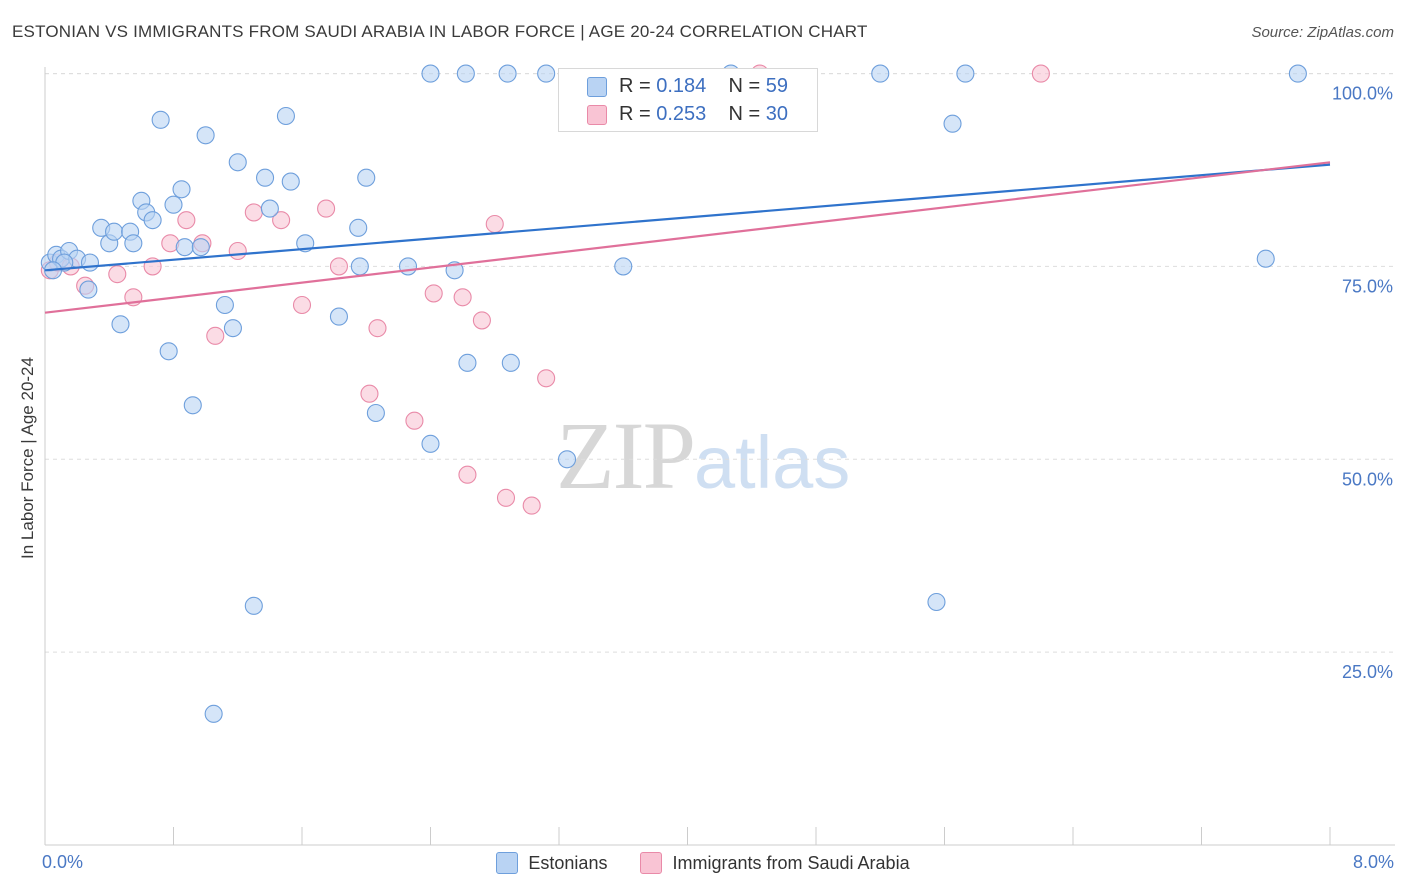  What do you see at coordinates (507, 863) in the screenshot?
I see `legend-swatch-estonians` at bounding box center [507, 863].